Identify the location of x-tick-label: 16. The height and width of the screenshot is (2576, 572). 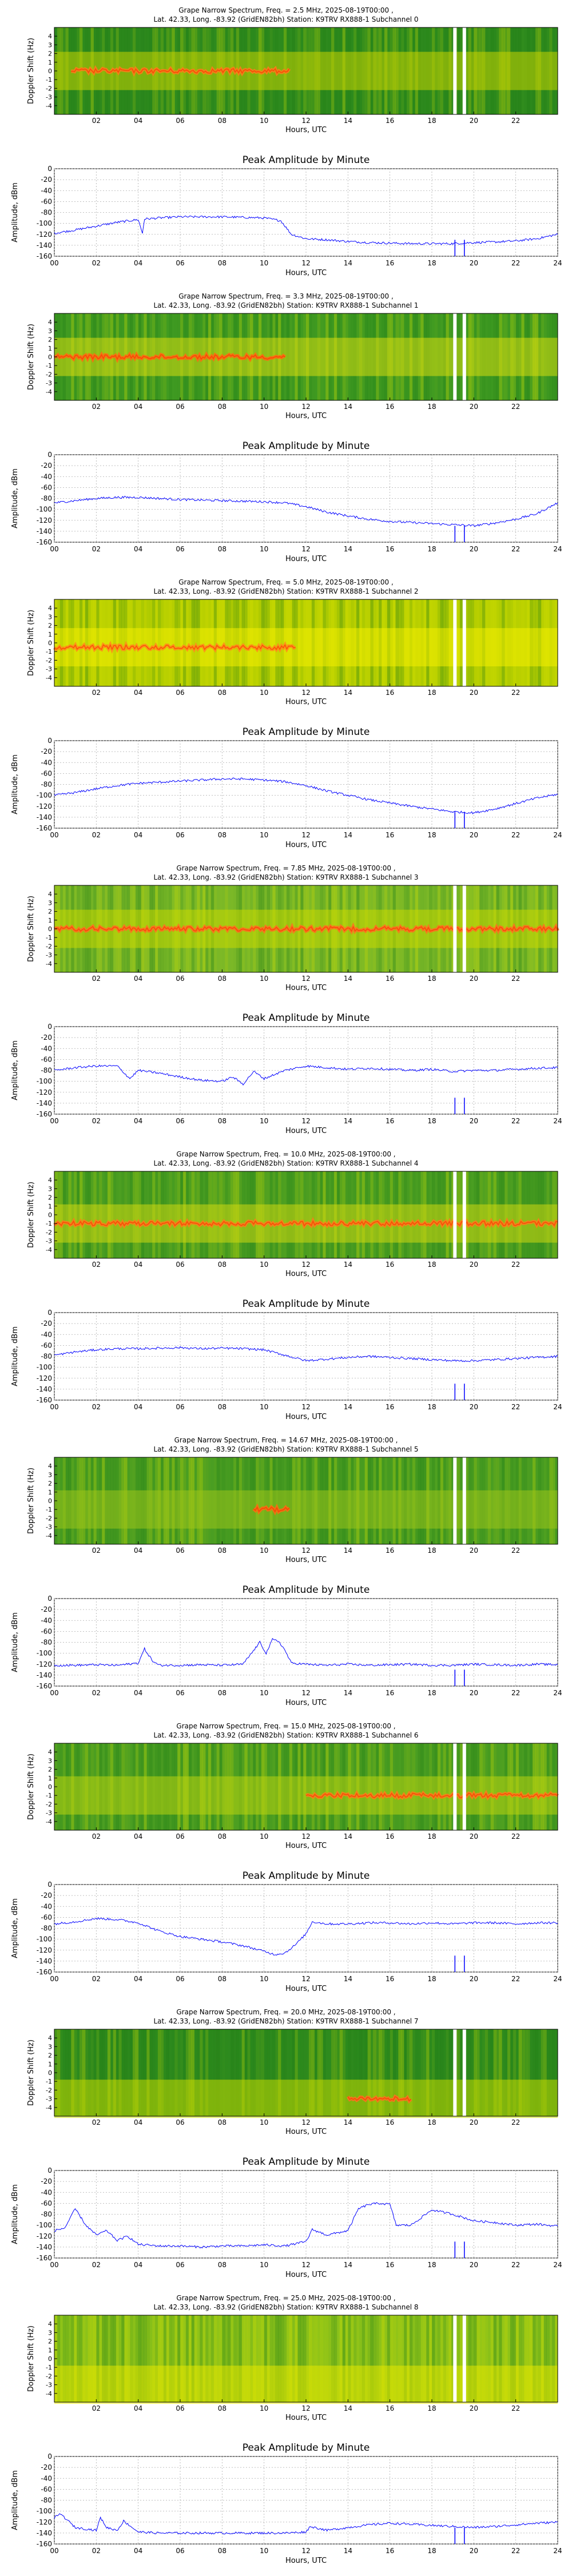
(390, 2551).